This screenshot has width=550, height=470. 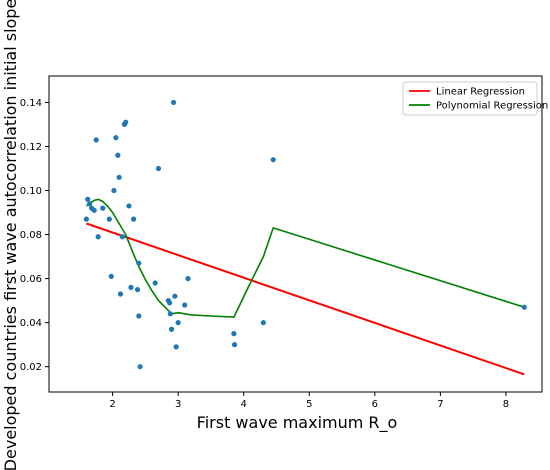 What do you see at coordinates (31, 191) in the screenshot?
I see `y-tick-label: 0.10` at bounding box center [31, 191].